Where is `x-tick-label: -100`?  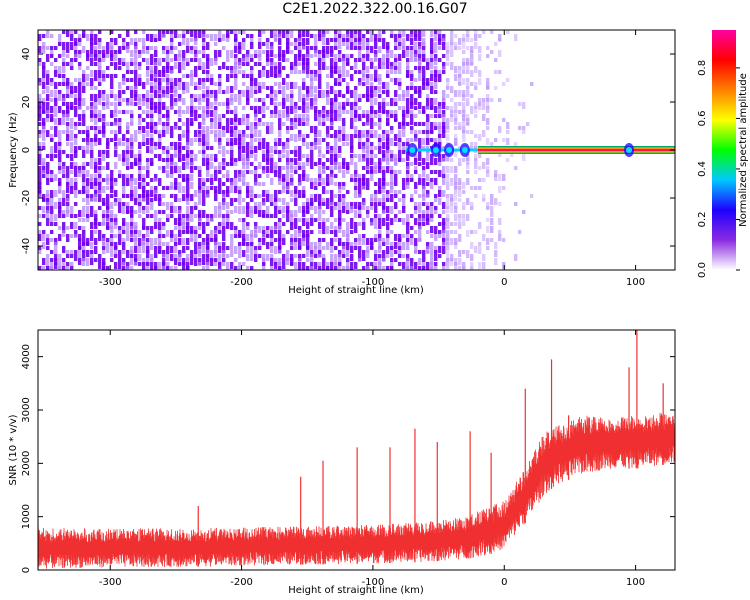 x-tick-label: -100 is located at coordinates (373, 582).